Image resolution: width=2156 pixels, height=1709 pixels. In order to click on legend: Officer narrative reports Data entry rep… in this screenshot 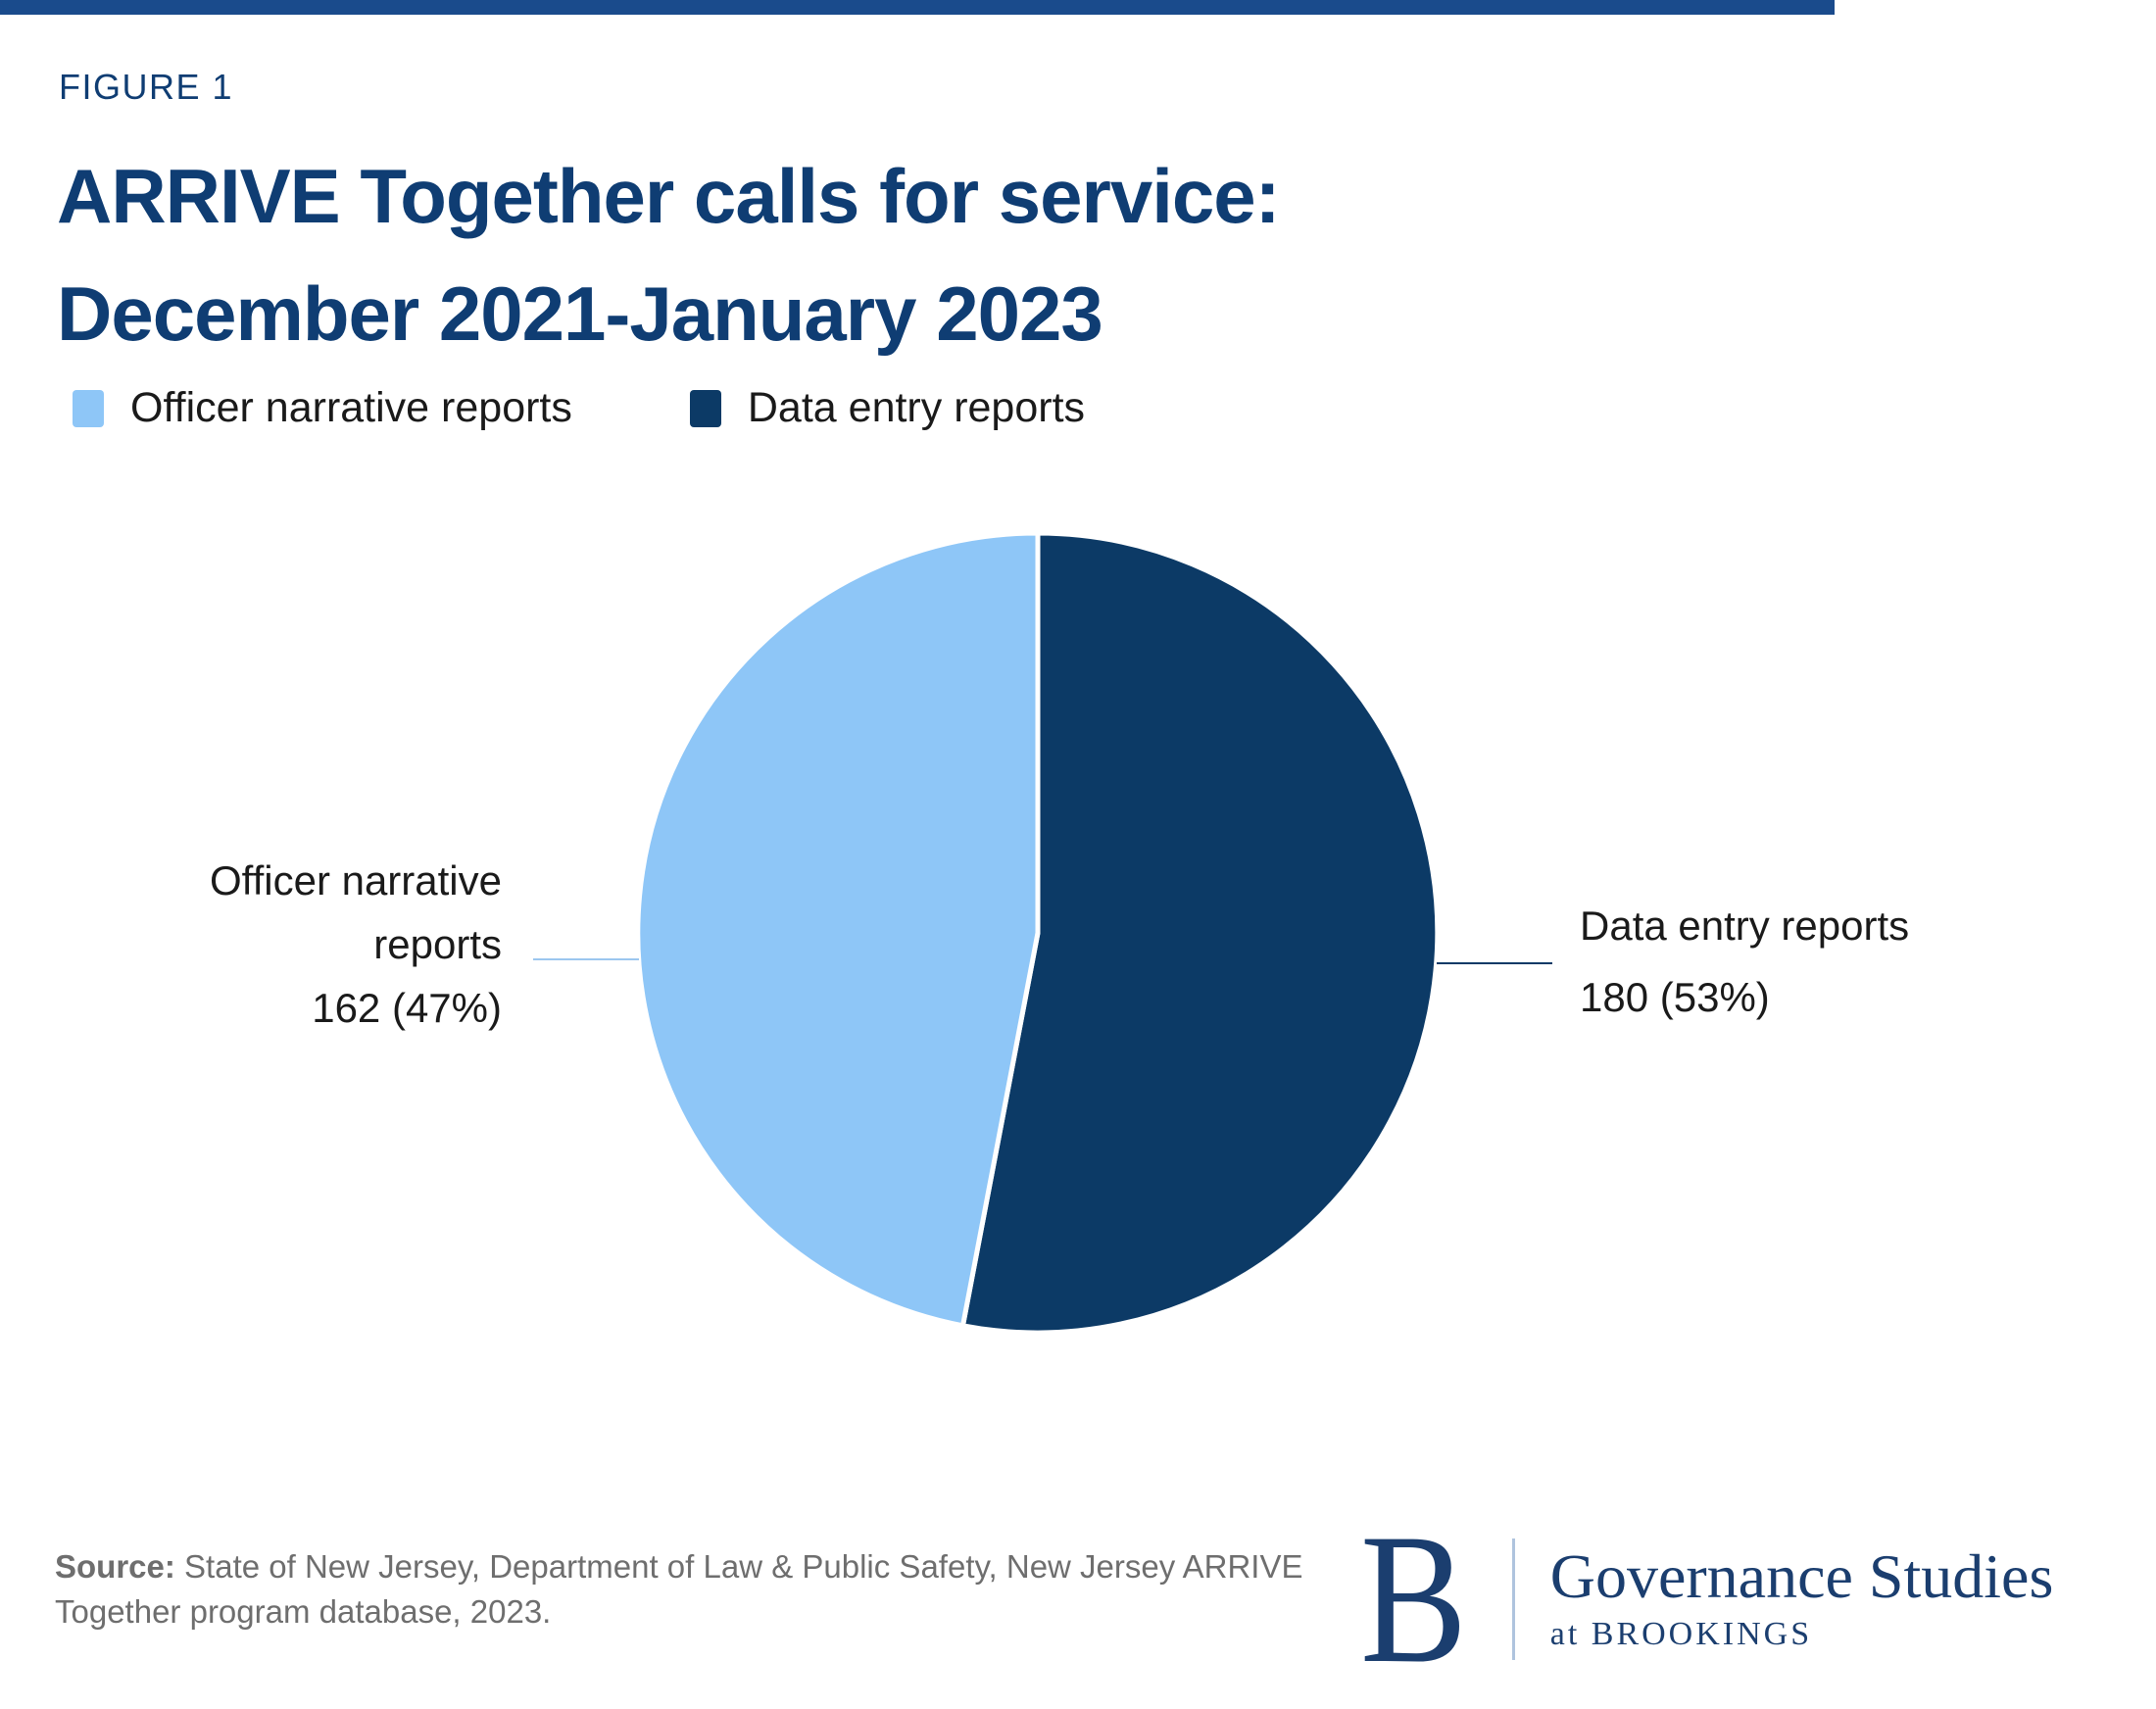, I will do `click(579, 408)`.